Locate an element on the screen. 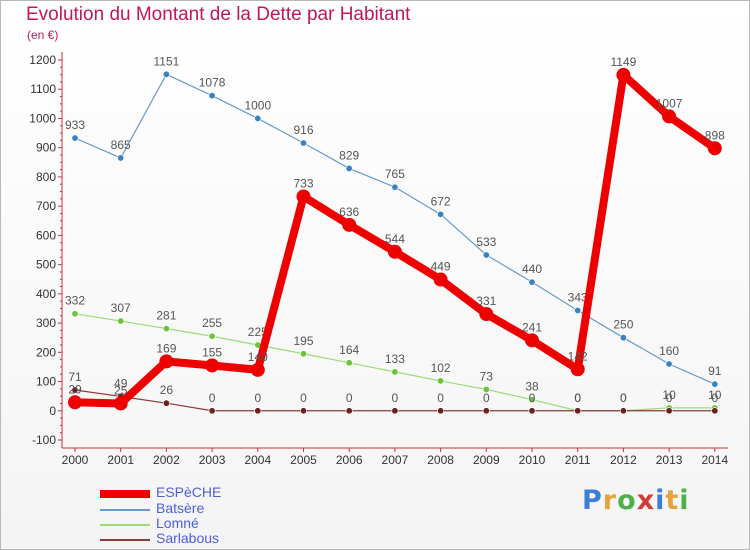 This screenshot has height=550, width=750. y-tick-label: 100 is located at coordinates (46, 382).